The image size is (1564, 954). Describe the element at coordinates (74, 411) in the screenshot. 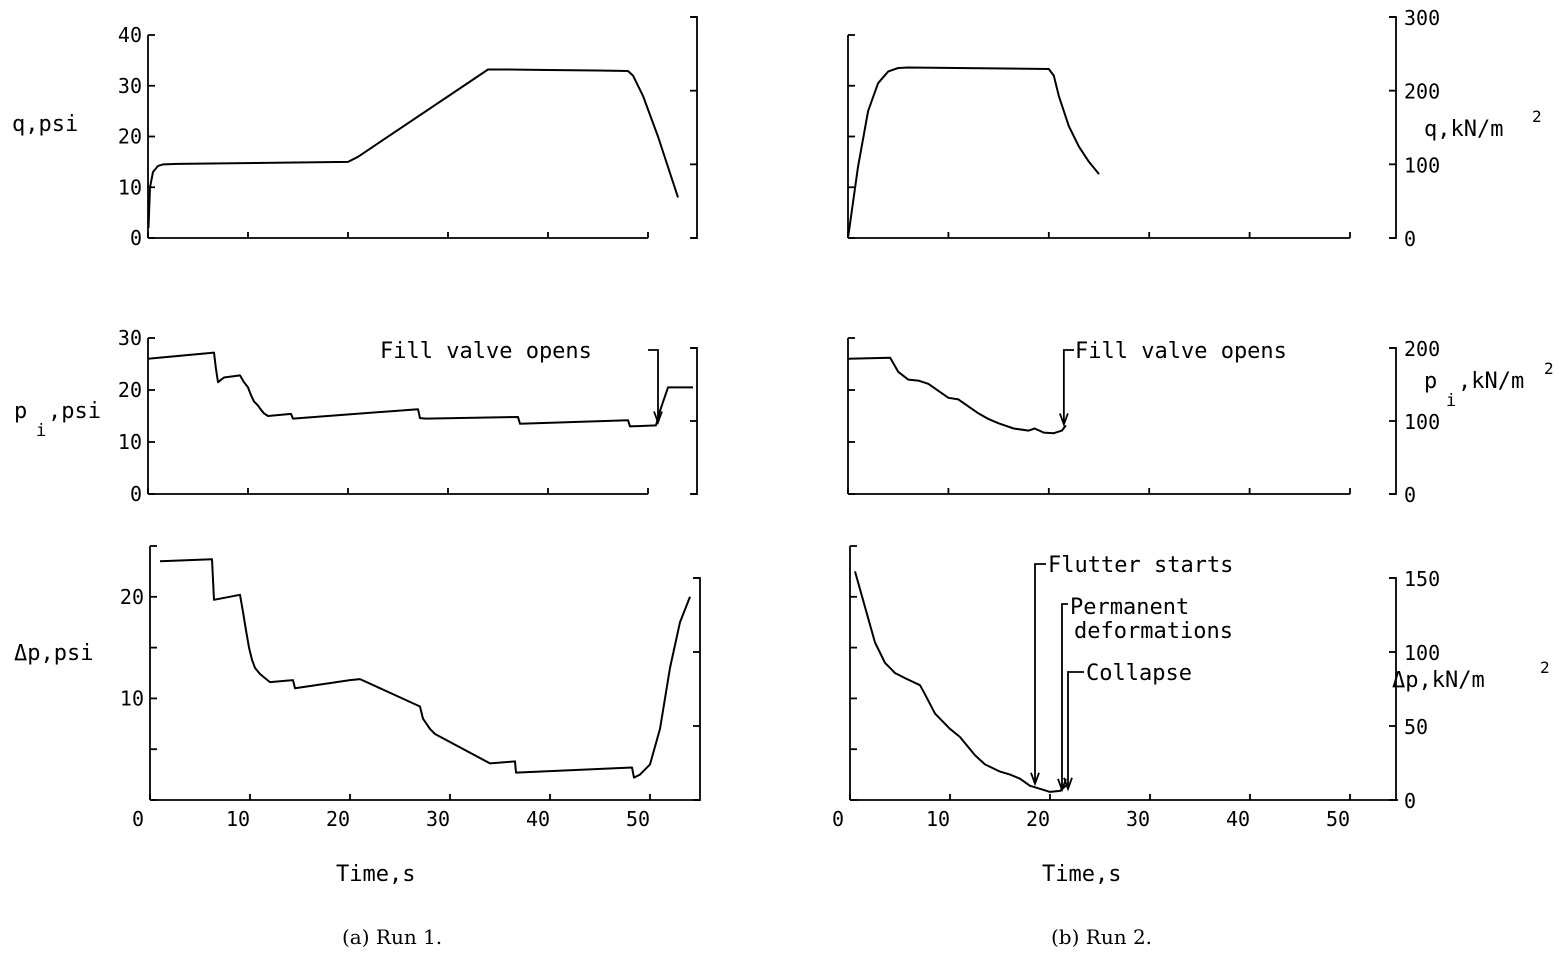

I see `svg-text: ,psi` at that location.